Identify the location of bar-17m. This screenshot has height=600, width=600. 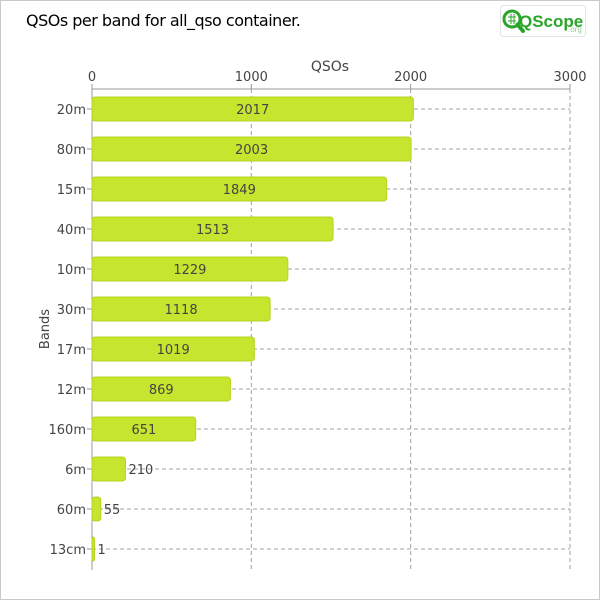
(173, 349).